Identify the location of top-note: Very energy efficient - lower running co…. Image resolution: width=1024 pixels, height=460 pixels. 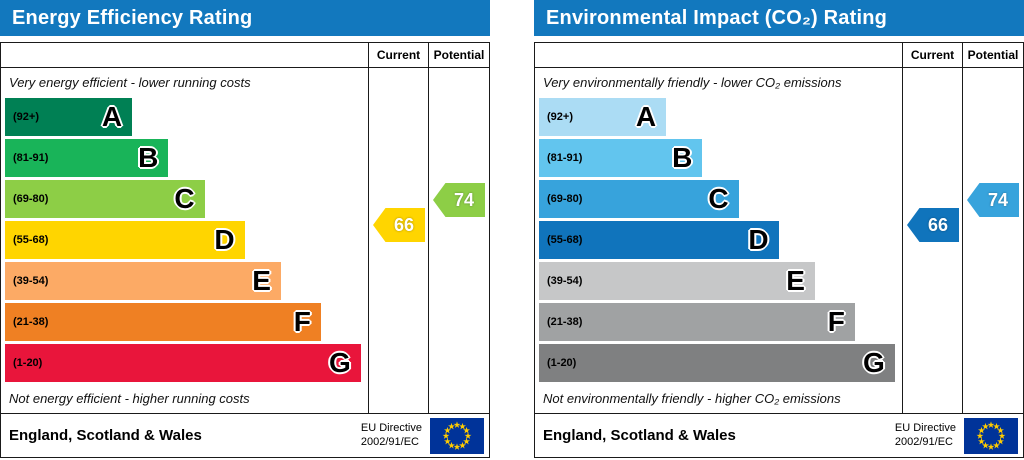
(130, 82).